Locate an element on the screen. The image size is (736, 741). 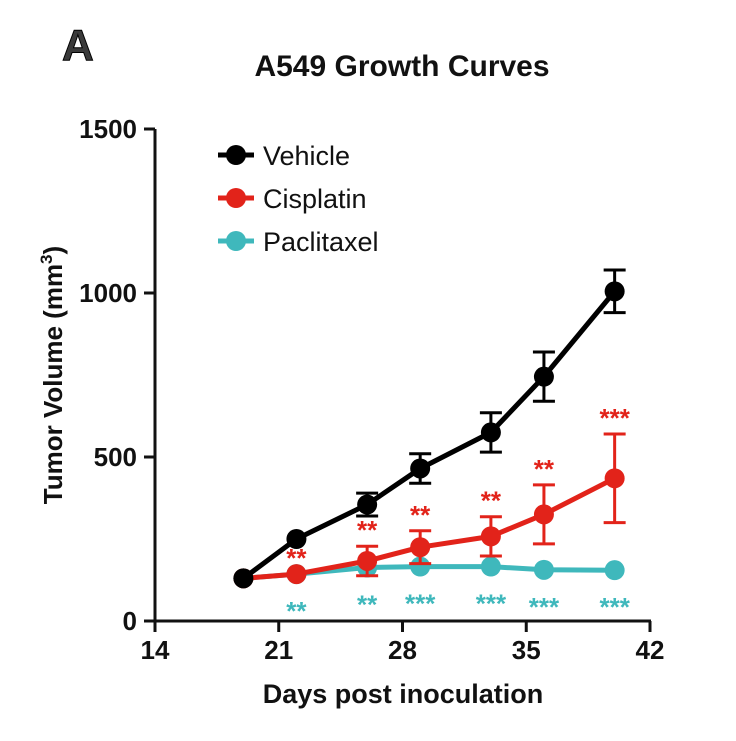
y-tick-label: 500 is located at coordinates (115, 457).